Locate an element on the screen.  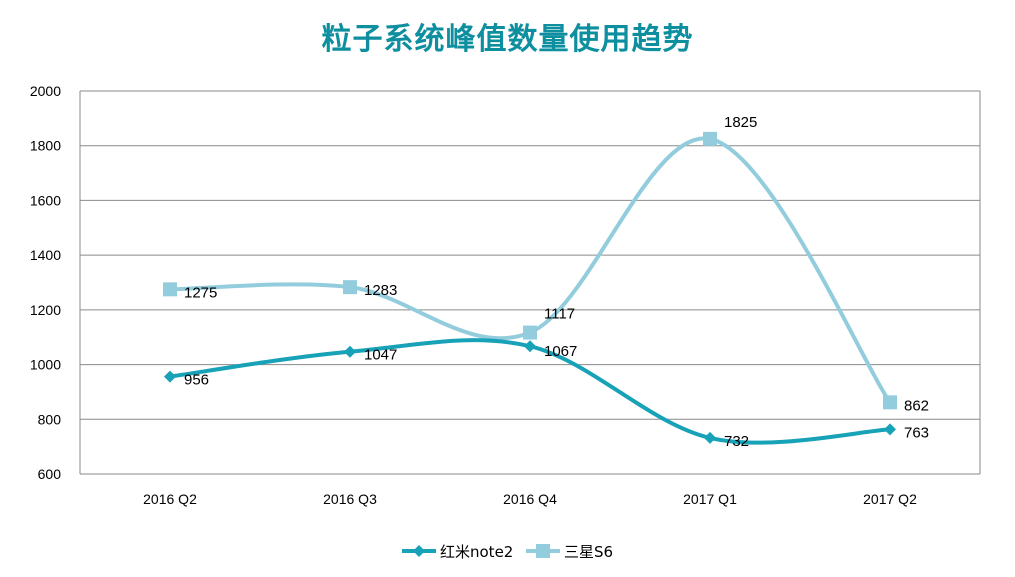
data-label: 1117 is located at coordinates (559, 314).